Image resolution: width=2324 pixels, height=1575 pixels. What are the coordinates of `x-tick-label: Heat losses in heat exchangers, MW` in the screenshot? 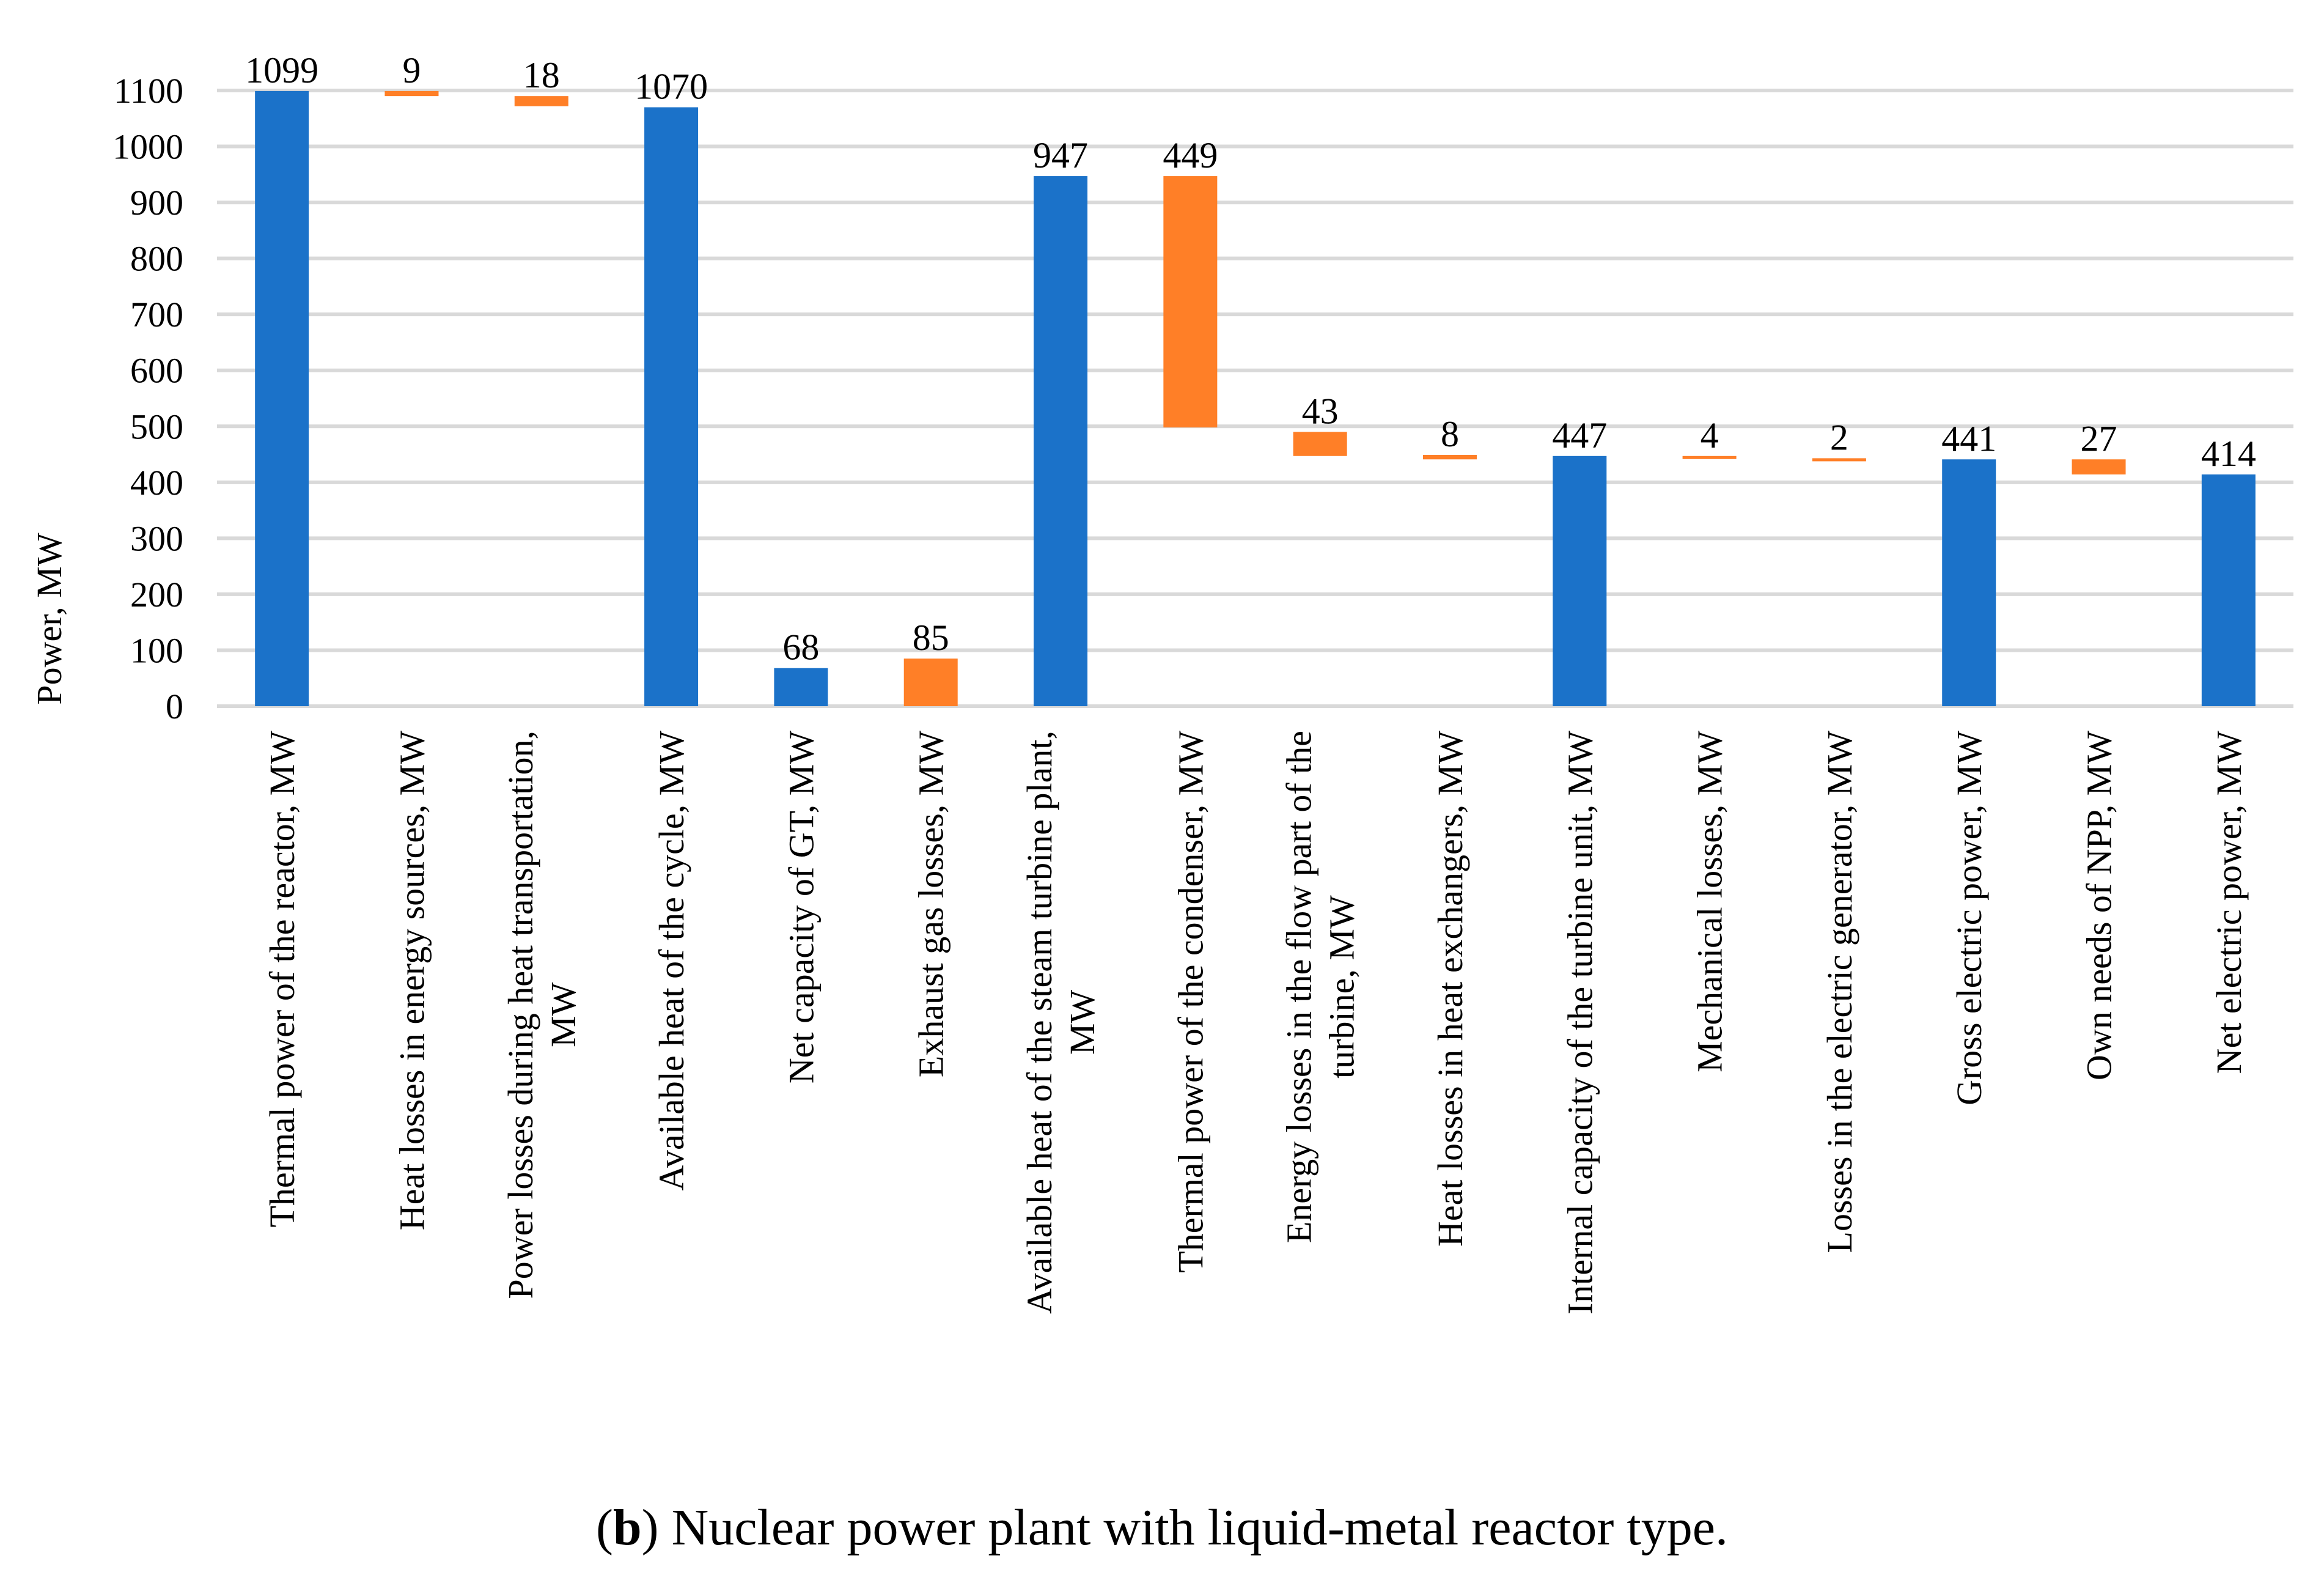 It's located at (1450, 989).